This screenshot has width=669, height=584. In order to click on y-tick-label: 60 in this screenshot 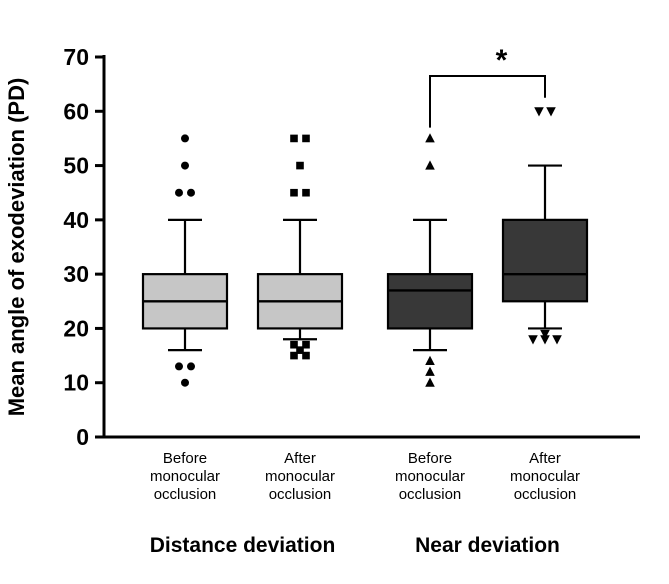, I will do `click(76, 111)`.